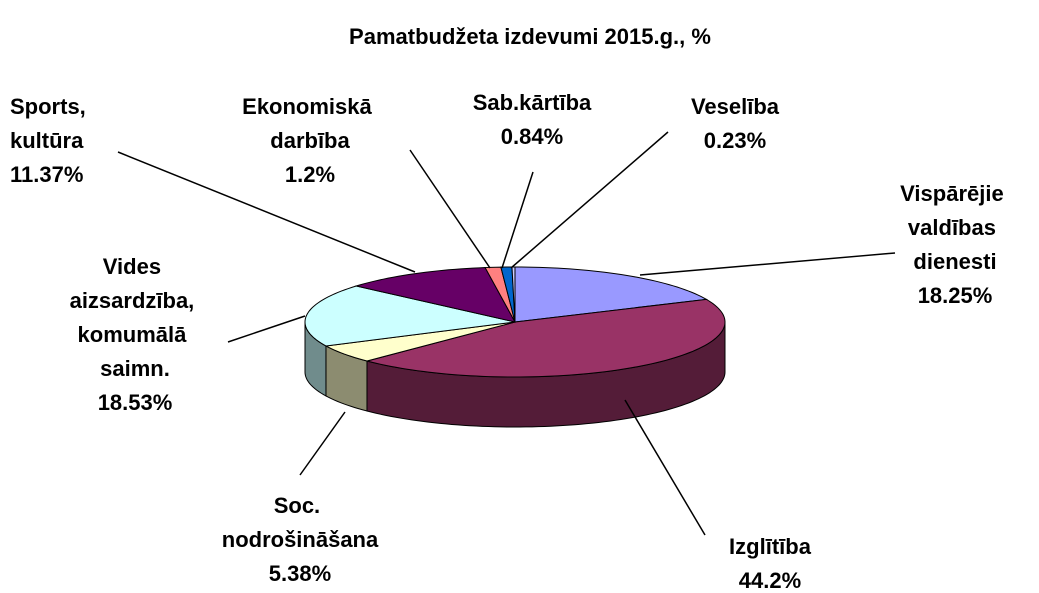 The height and width of the screenshot is (593, 1039). What do you see at coordinates (530, 36) in the screenshot?
I see `chart-title: Pamatbudžeta izdevumi 2015.g., %` at bounding box center [530, 36].